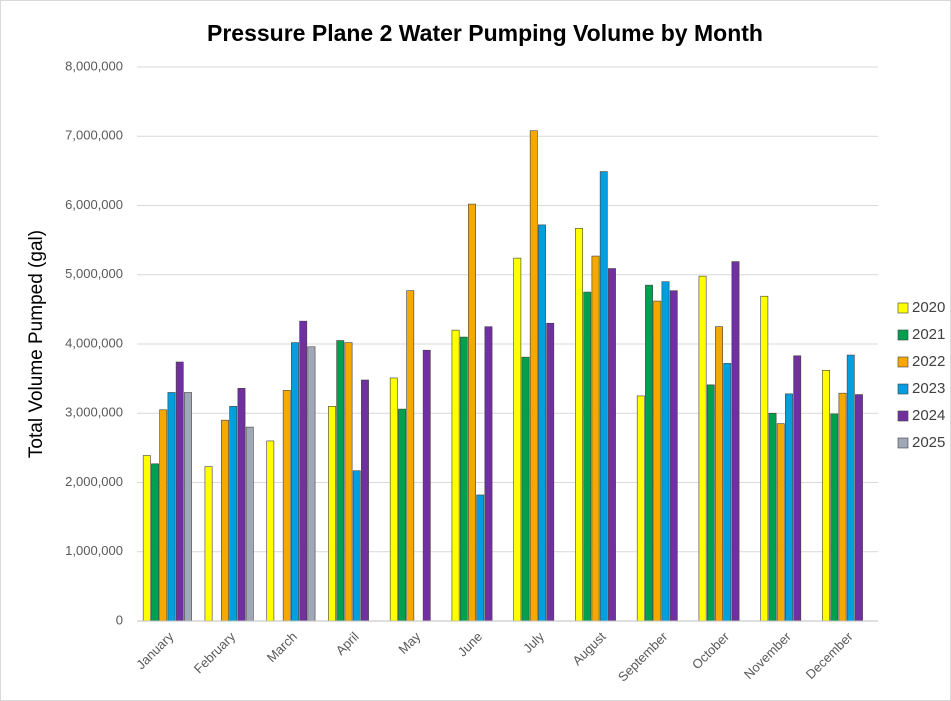 The height and width of the screenshot is (701, 951). I want to click on y-tick-label: 1,000,000, so click(94, 550).